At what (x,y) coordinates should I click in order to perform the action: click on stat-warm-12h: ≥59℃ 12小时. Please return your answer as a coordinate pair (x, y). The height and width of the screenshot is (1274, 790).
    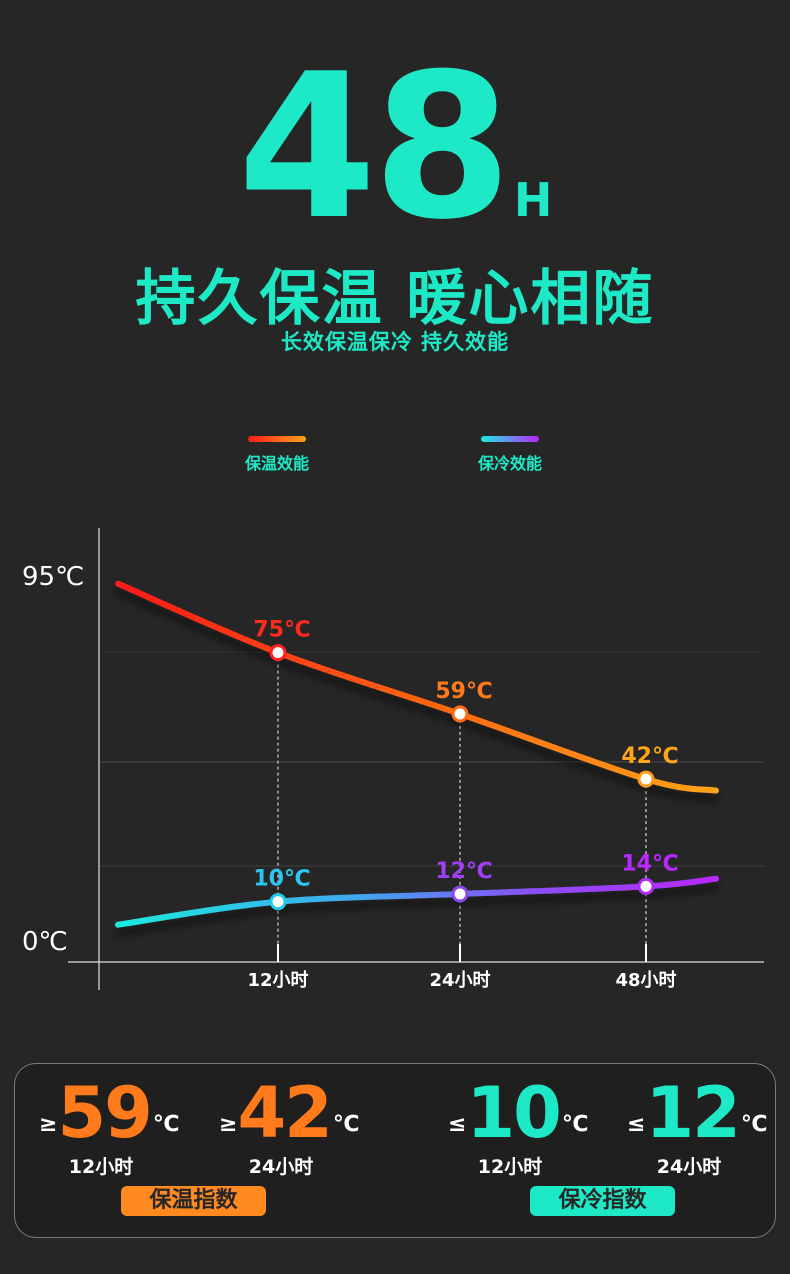
    Looking at the image, I should click on (119, 1128).